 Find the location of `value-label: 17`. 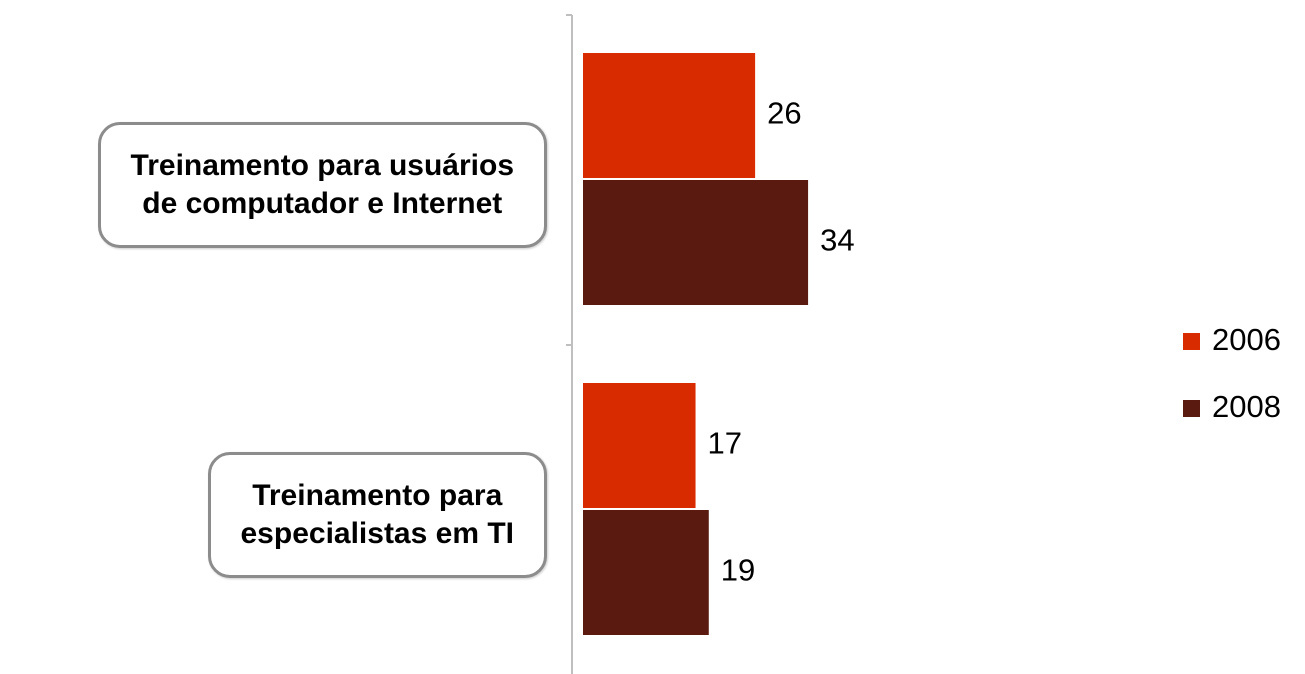

value-label: 17 is located at coordinates (725, 443).